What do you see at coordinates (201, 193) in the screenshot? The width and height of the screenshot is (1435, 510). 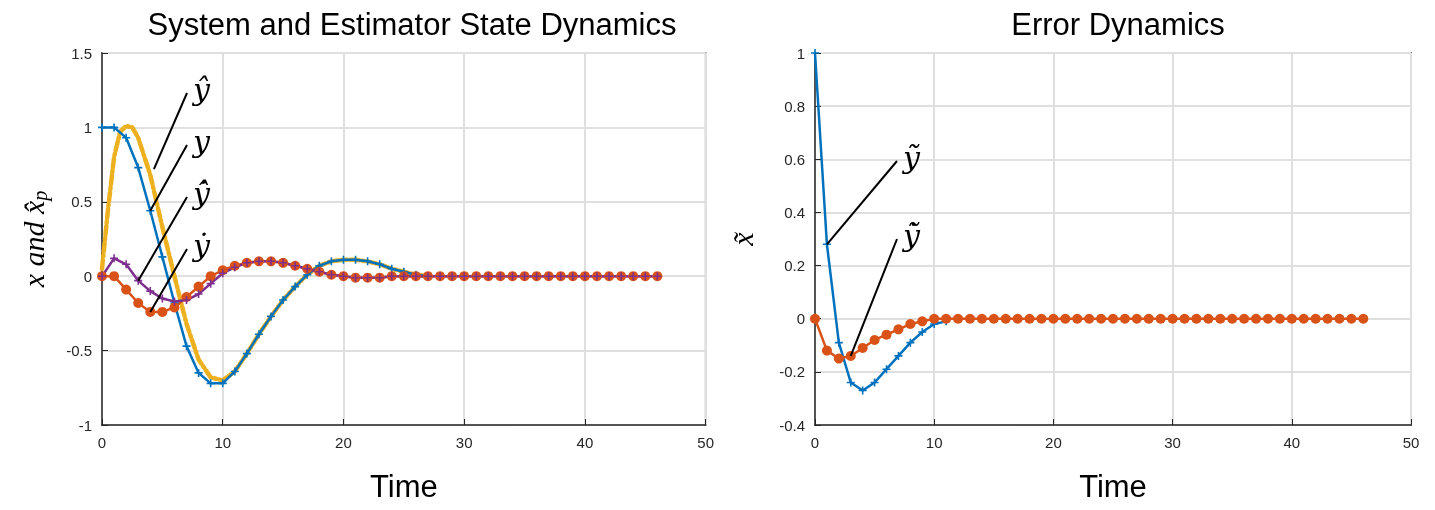 I see `annotation: ŷ̇` at bounding box center [201, 193].